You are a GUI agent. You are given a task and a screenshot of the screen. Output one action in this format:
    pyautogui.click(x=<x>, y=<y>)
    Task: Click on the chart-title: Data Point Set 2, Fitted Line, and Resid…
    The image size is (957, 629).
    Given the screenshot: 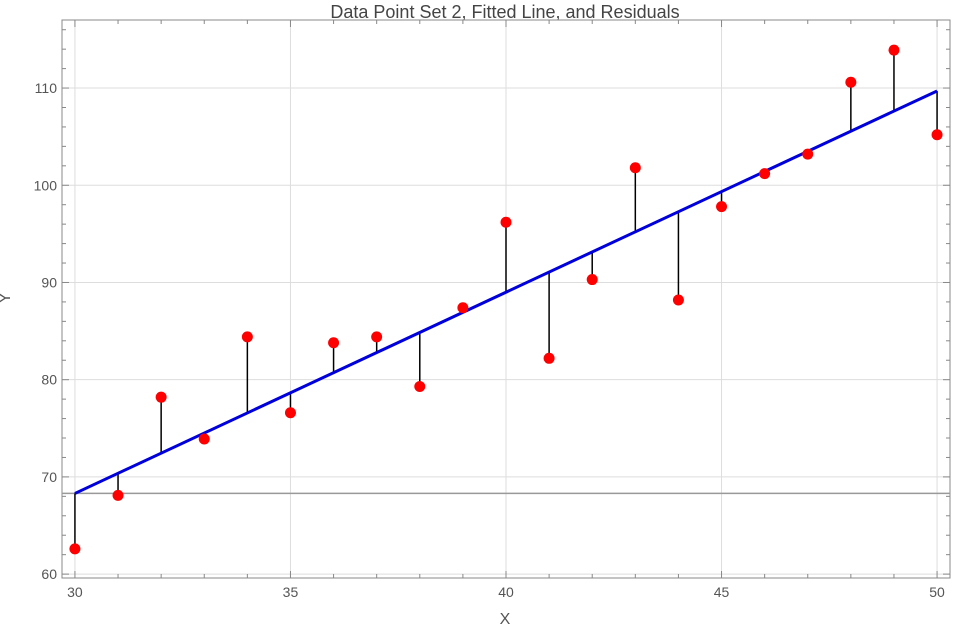 What is the action you would take?
    pyautogui.click(x=504, y=12)
    